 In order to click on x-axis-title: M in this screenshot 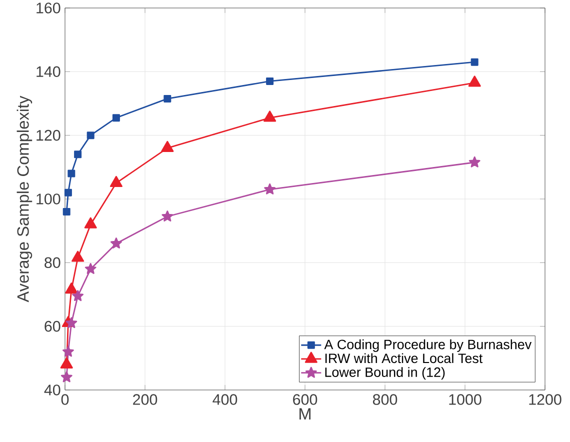, I will do `click(305, 414)`.